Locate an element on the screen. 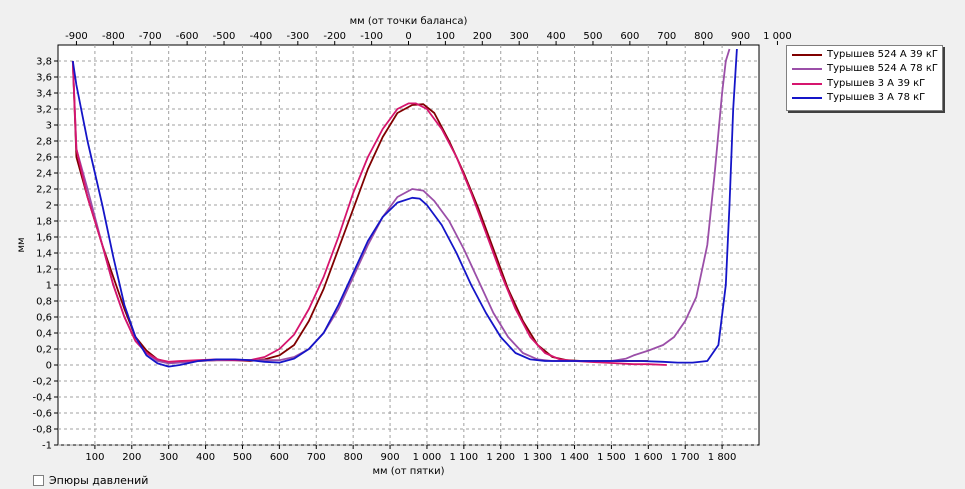 This screenshot has width=965, height=489. top-tick-label: -300 is located at coordinates (297, 36).